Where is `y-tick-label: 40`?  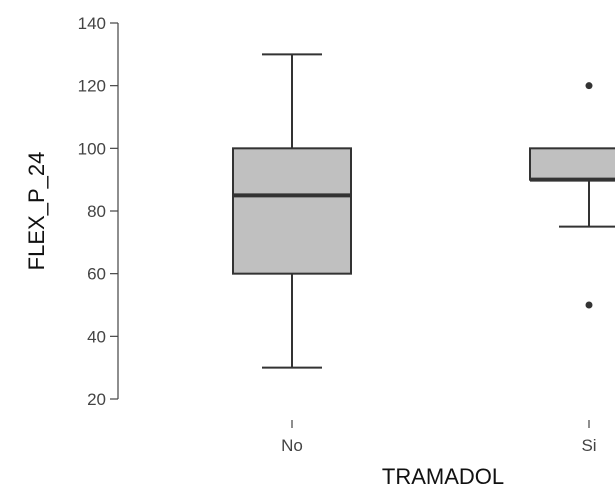
y-tick-label: 40 is located at coordinates (96, 336).